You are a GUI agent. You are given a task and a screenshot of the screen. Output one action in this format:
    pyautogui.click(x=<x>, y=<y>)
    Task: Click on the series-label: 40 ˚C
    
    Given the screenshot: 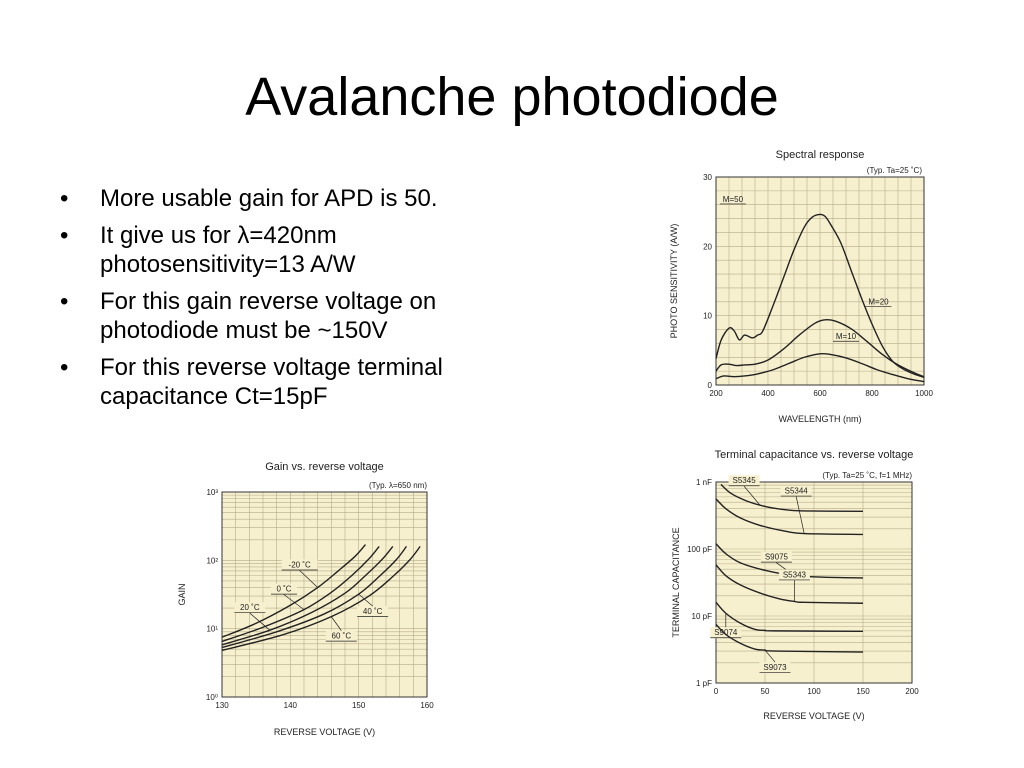 What is the action you would take?
    pyautogui.click(x=373, y=611)
    